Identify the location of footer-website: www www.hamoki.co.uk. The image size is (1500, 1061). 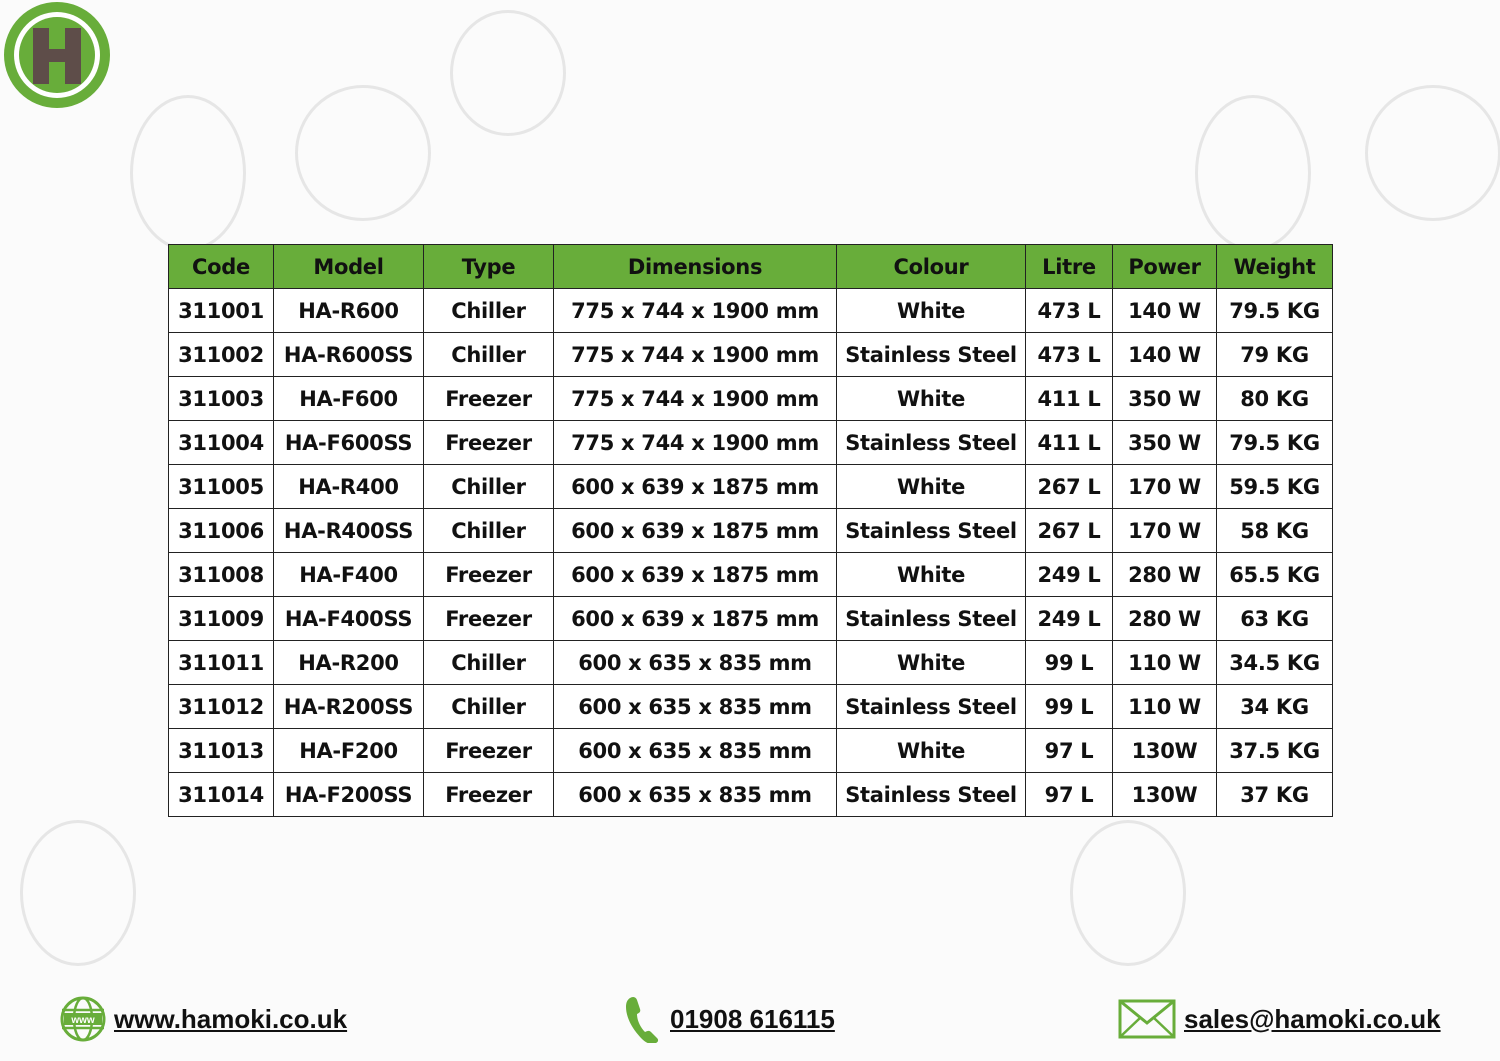
(203, 1019).